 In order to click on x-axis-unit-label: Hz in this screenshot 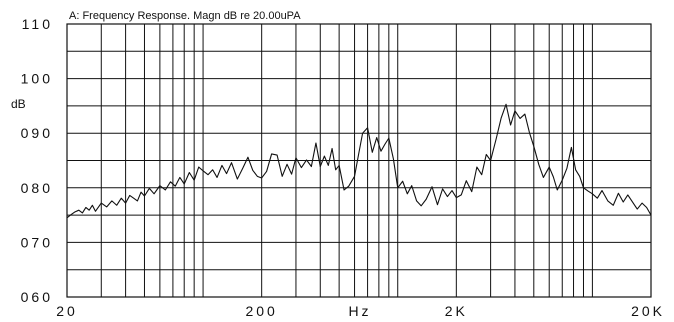, I will do `click(359, 311)`.